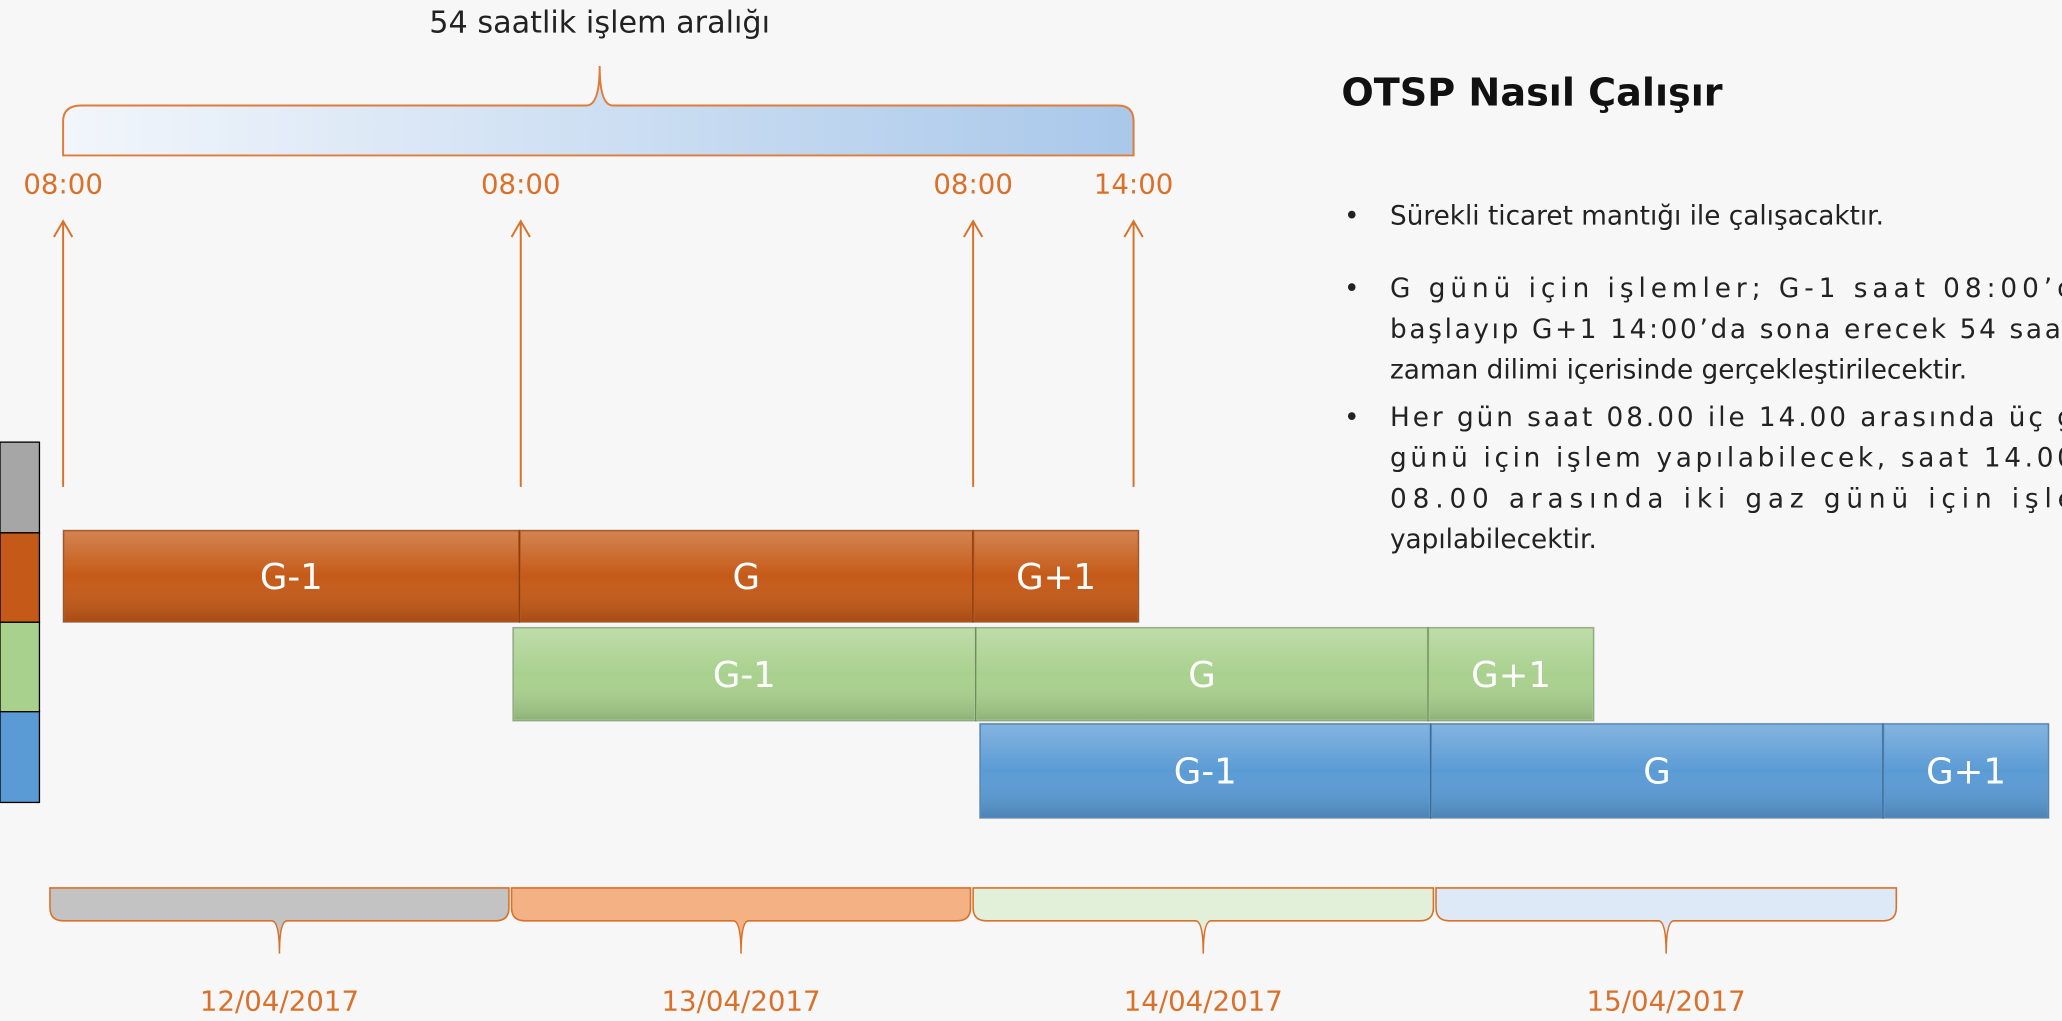  What do you see at coordinates (20, 757) in the screenshot?
I see `legend-blue` at bounding box center [20, 757].